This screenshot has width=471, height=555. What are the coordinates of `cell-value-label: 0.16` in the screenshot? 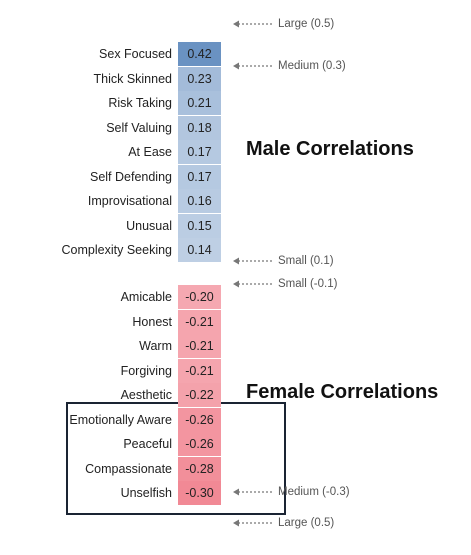 It's located at (199, 201).